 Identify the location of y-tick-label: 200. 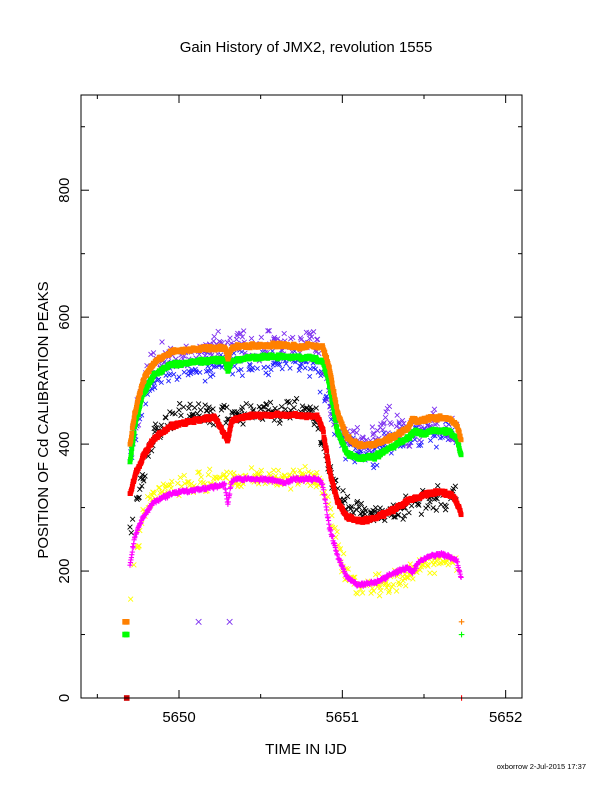
(64, 571).